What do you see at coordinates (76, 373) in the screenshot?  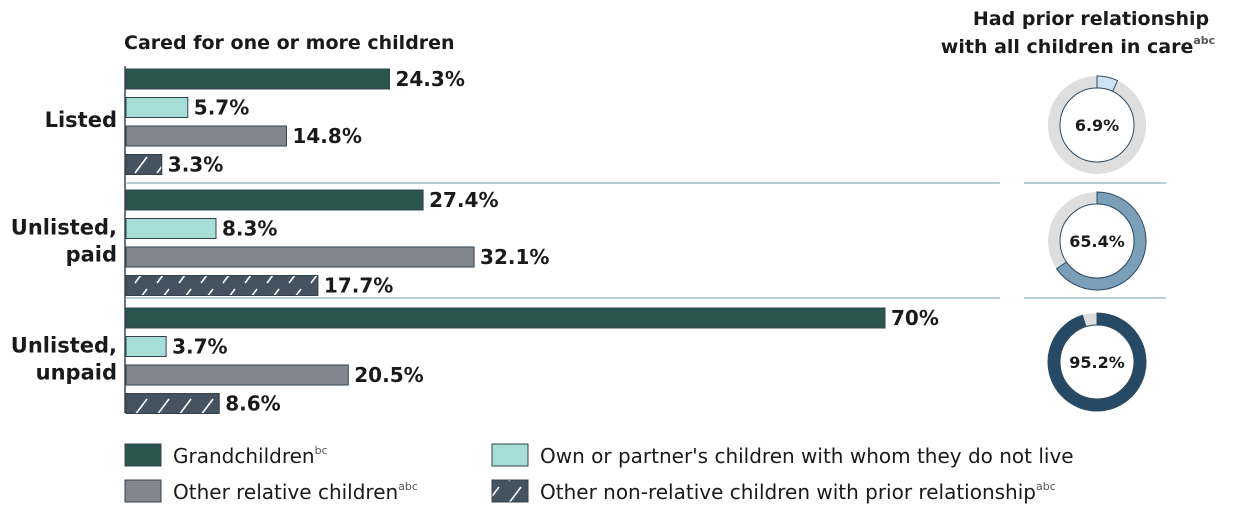 I see `category-label-line: unpaid` at bounding box center [76, 373].